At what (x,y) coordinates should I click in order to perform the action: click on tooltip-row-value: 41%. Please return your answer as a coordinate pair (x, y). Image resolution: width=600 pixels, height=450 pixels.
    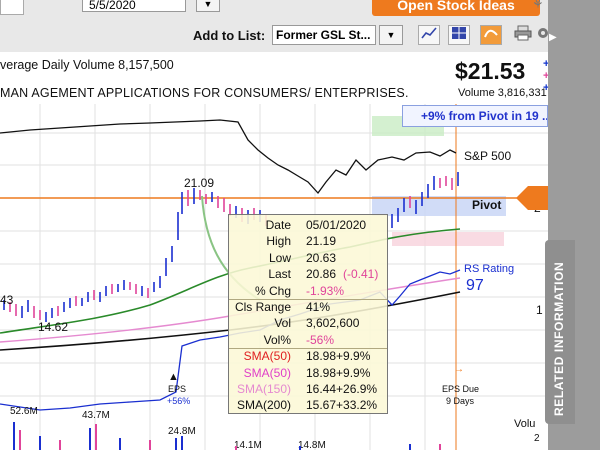
    Looking at the image, I should click on (318, 307).